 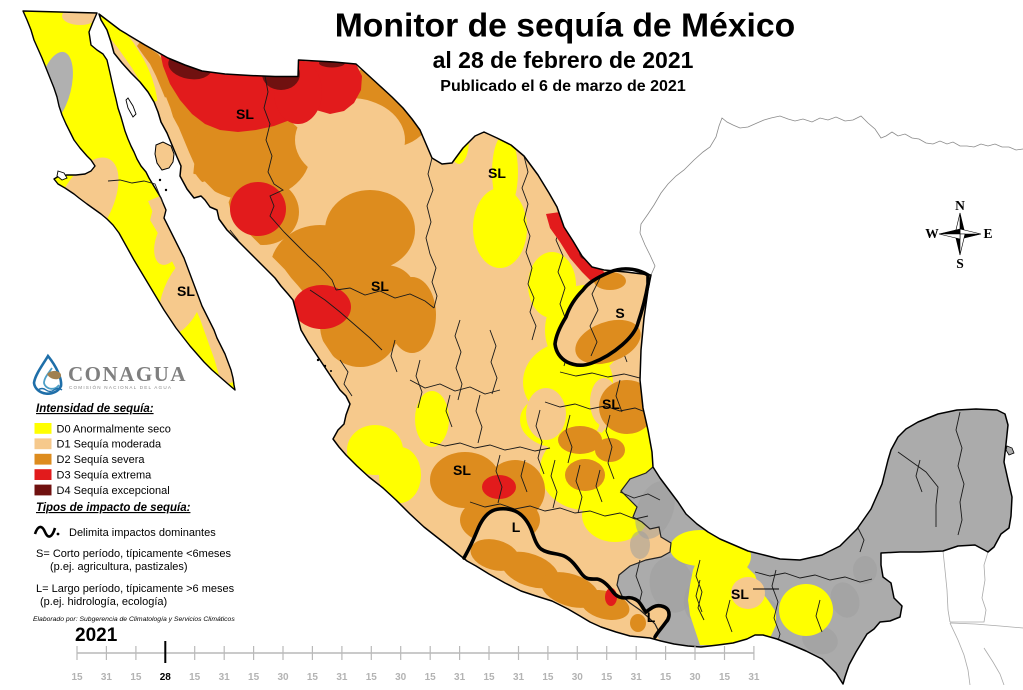 What do you see at coordinates (114, 429) in the screenshot?
I see `svg-text: D0 Anormalmente seco` at bounding box center [114, 429].